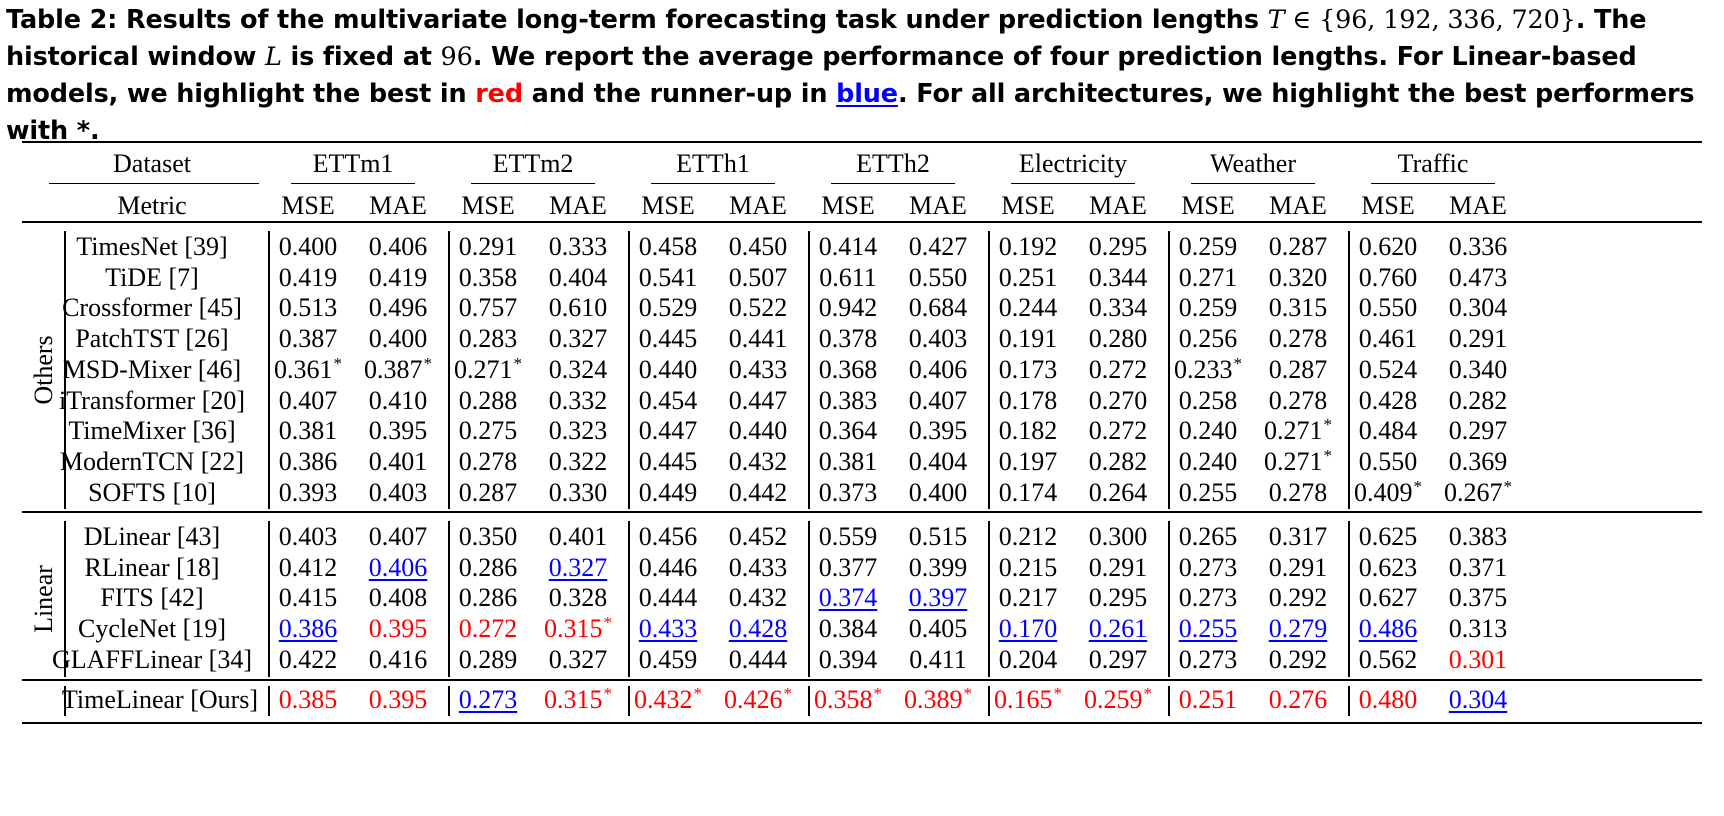 The width and height of the screenshot is (1724, 816). Describe the element at coordinates (758, 567) in the screenshot. I see `cell-value: 0.433` at that location.